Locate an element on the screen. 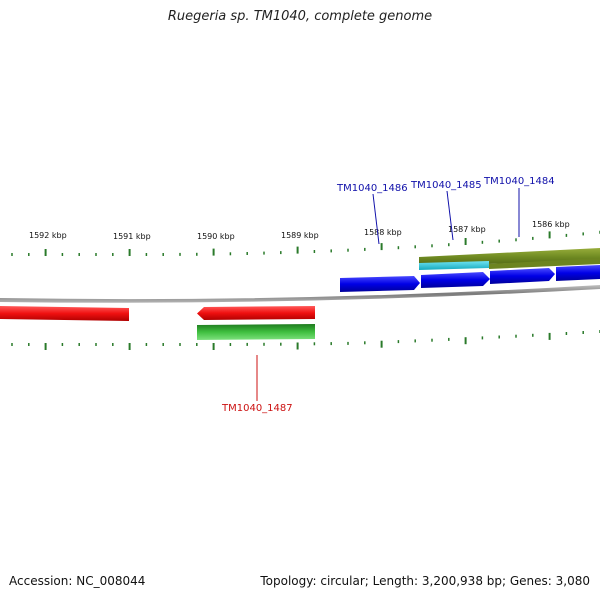  genome-backbone is located at coordinates (300, 294).